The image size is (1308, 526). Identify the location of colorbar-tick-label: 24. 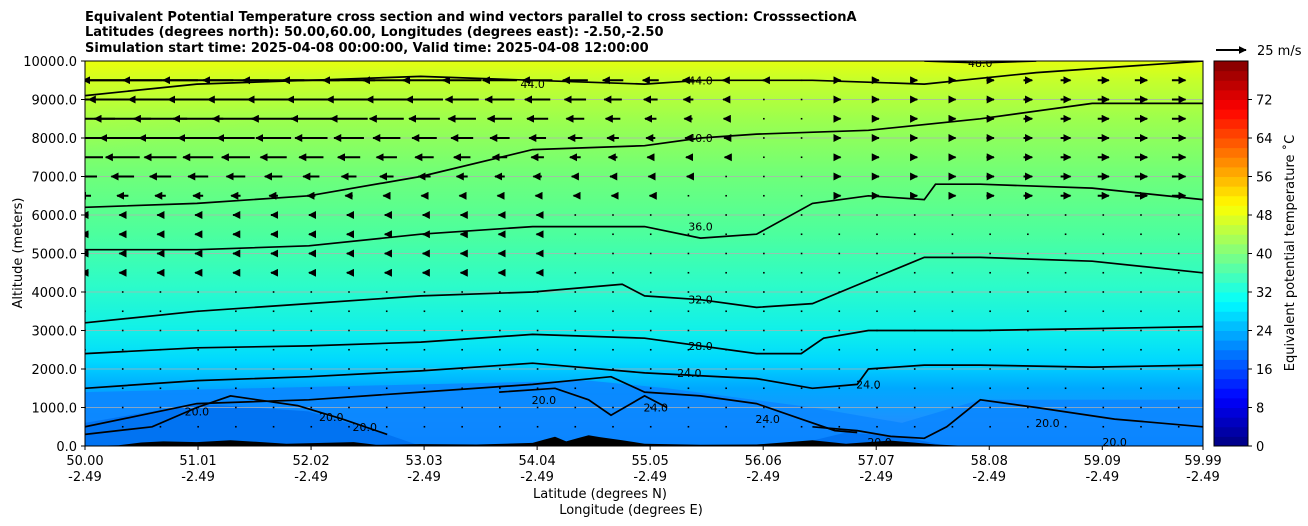
(1264, 332).